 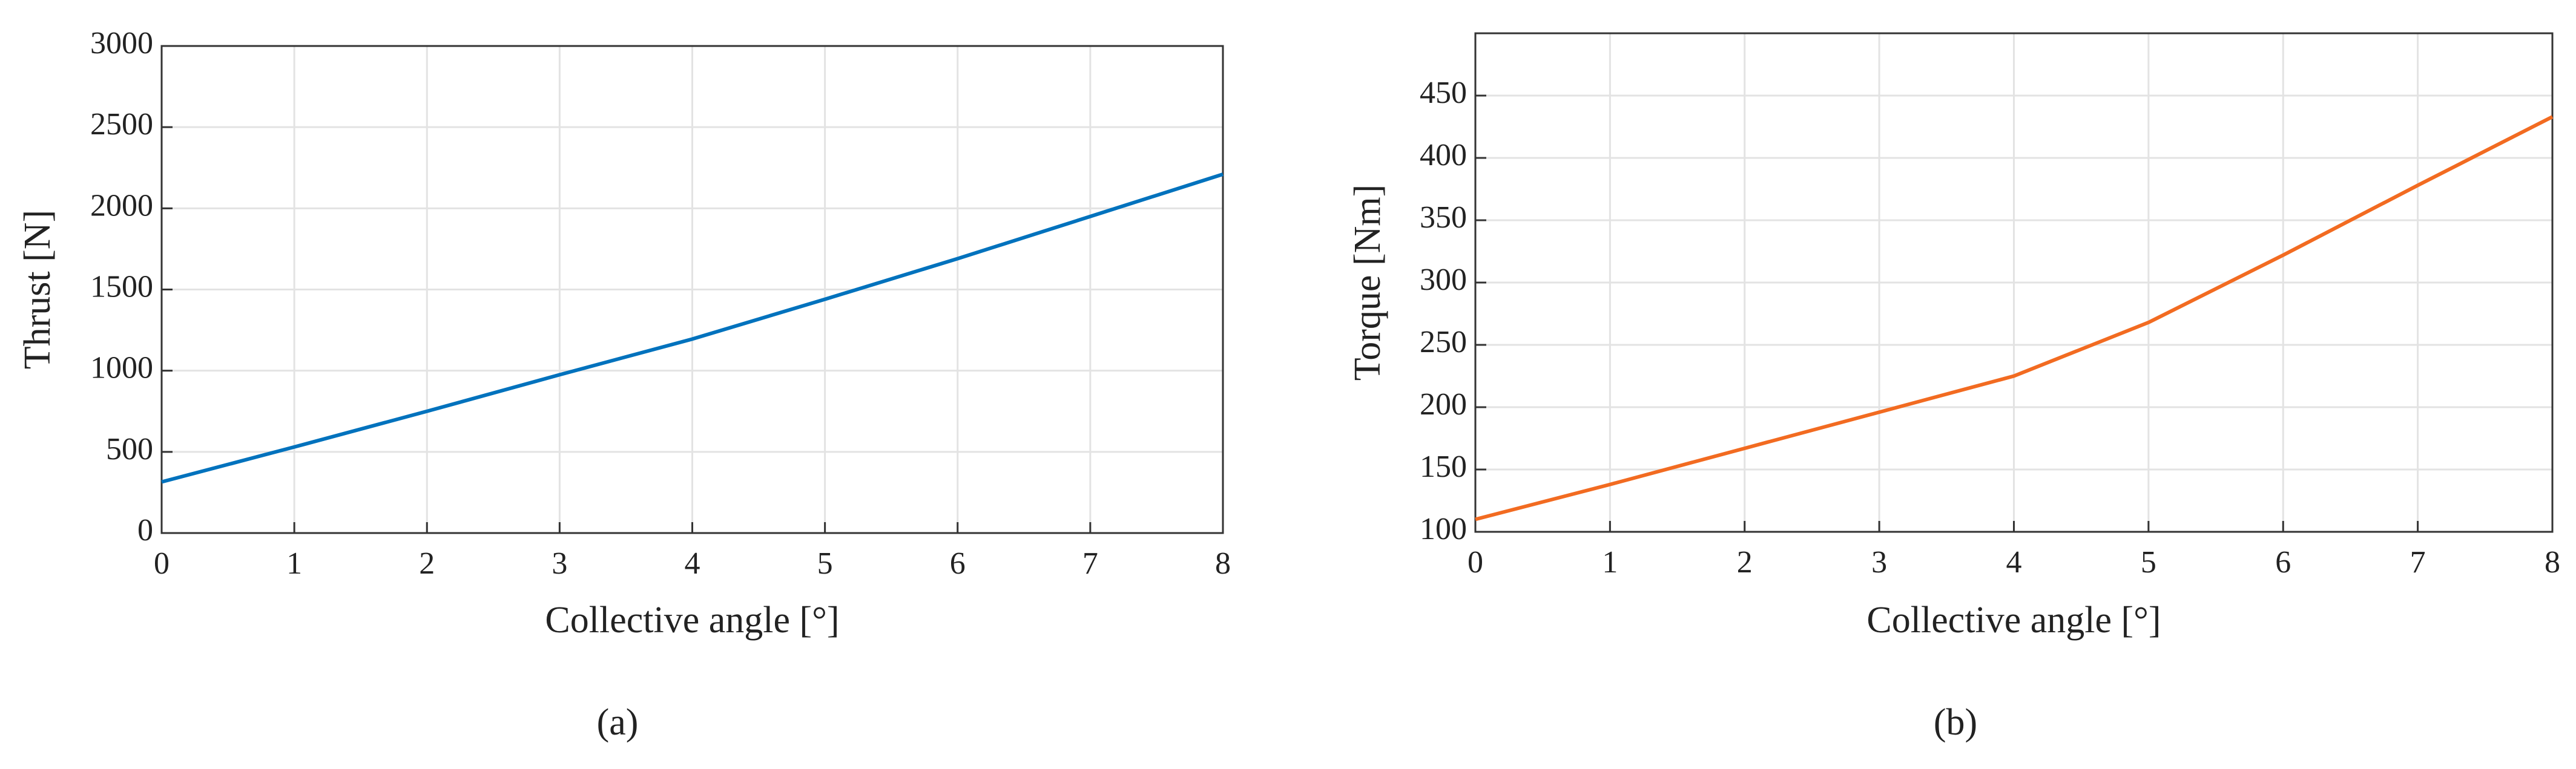 What do you see at coordinates (1367, 283) in the screenshot?
I see `y-axis-label: Torque [Nm]` at bounding box center [1367, 283].